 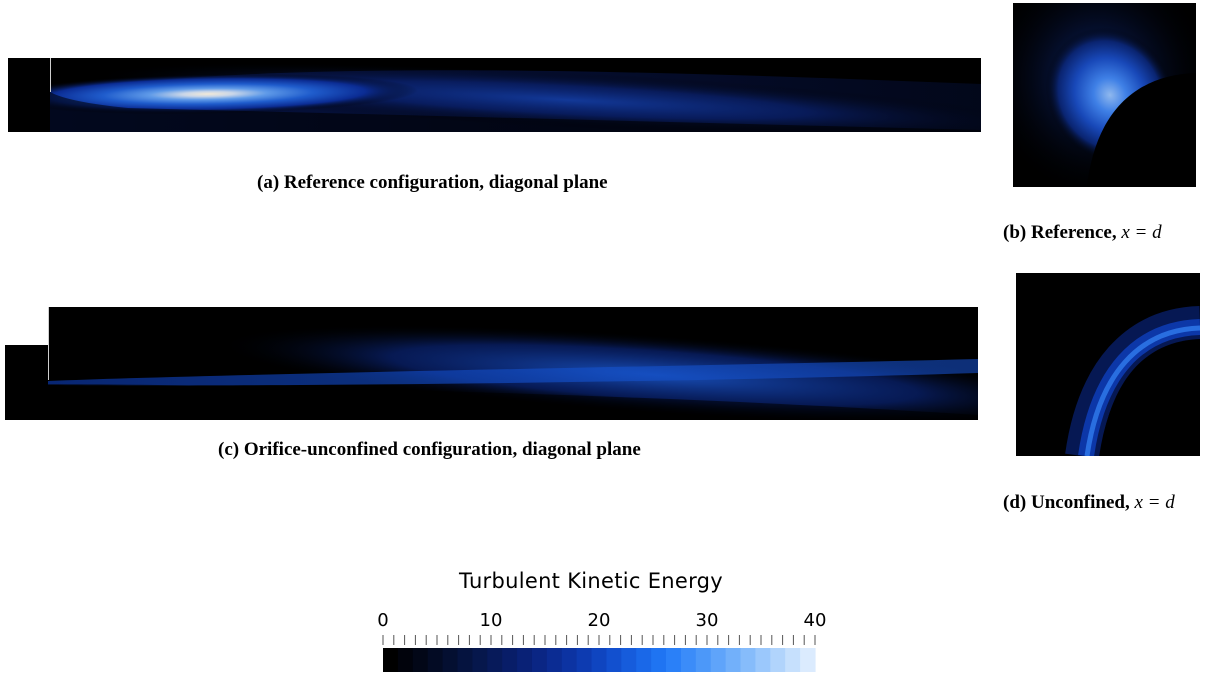 I want to click on colorbar-tick-label-40: 40, so click(x=815, y=620).